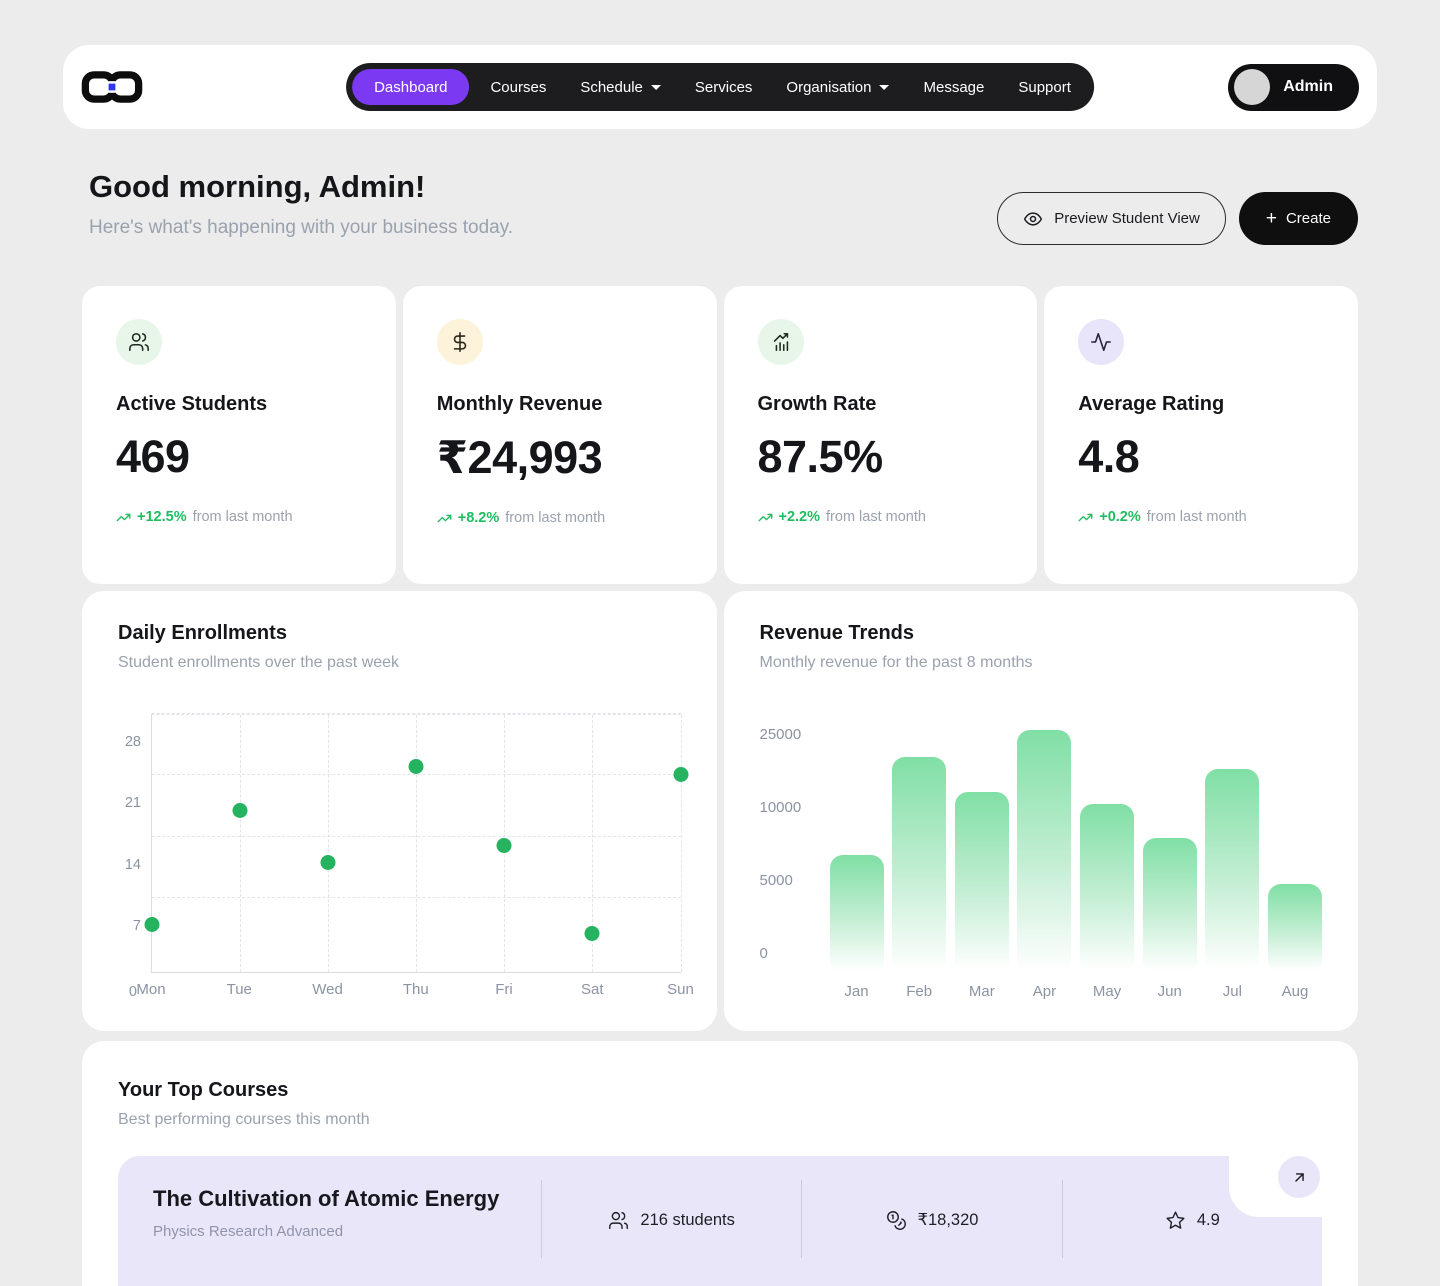 Image resolution: width=1440 pixels, height=1286 pixels. Describe the element at coordinates (1295, 991) in the screenshot. I see `x-tick-label: Aug` at that location.